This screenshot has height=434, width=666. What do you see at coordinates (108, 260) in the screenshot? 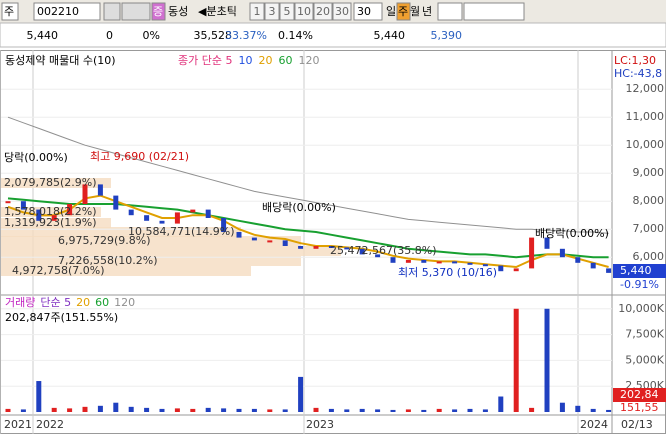
I see `profile-label: 7,226,558(10.2%)` at bounding box center [108, 260].